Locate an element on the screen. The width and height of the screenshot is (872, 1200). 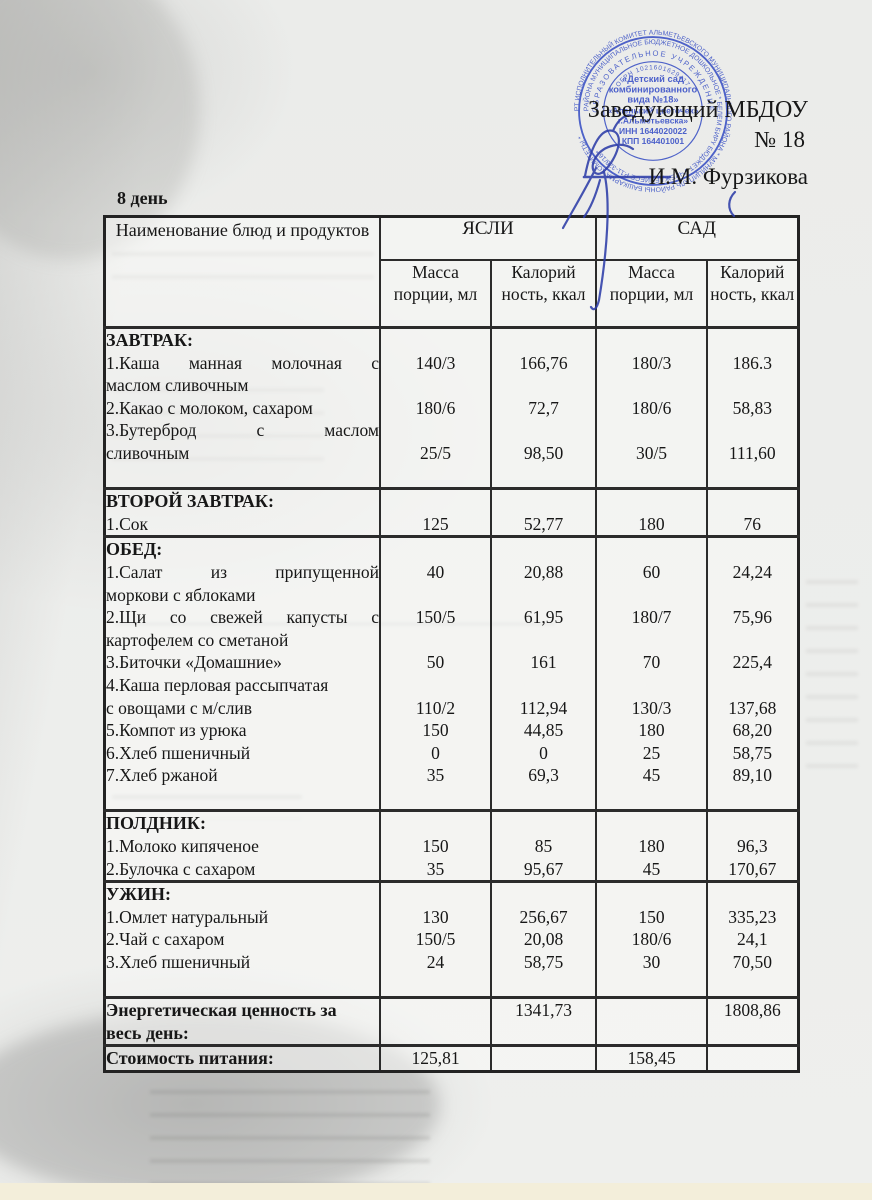
value-line: 60 is located at coordinates (651, 571).